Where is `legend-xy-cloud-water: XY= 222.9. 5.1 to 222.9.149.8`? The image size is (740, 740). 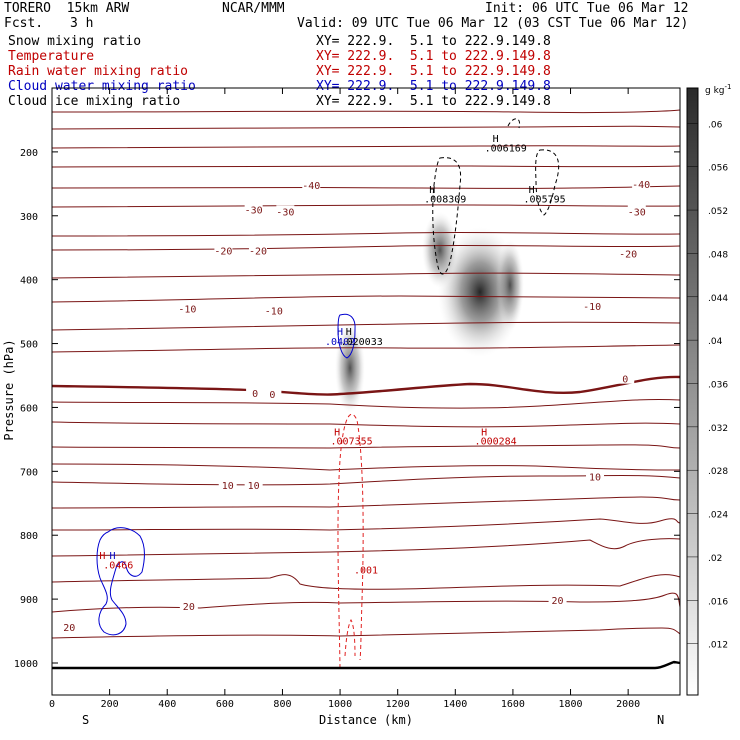
legend-xy-cloud-water: XY= 222.9. 5.1 to 222.9.149.8 is located at coordinates (433, 86).